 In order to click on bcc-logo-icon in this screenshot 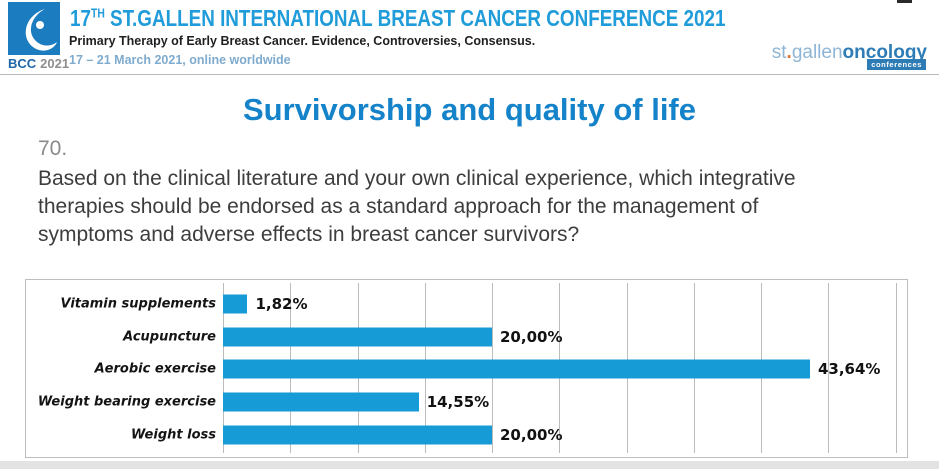, I will do `click(34, 28)`.